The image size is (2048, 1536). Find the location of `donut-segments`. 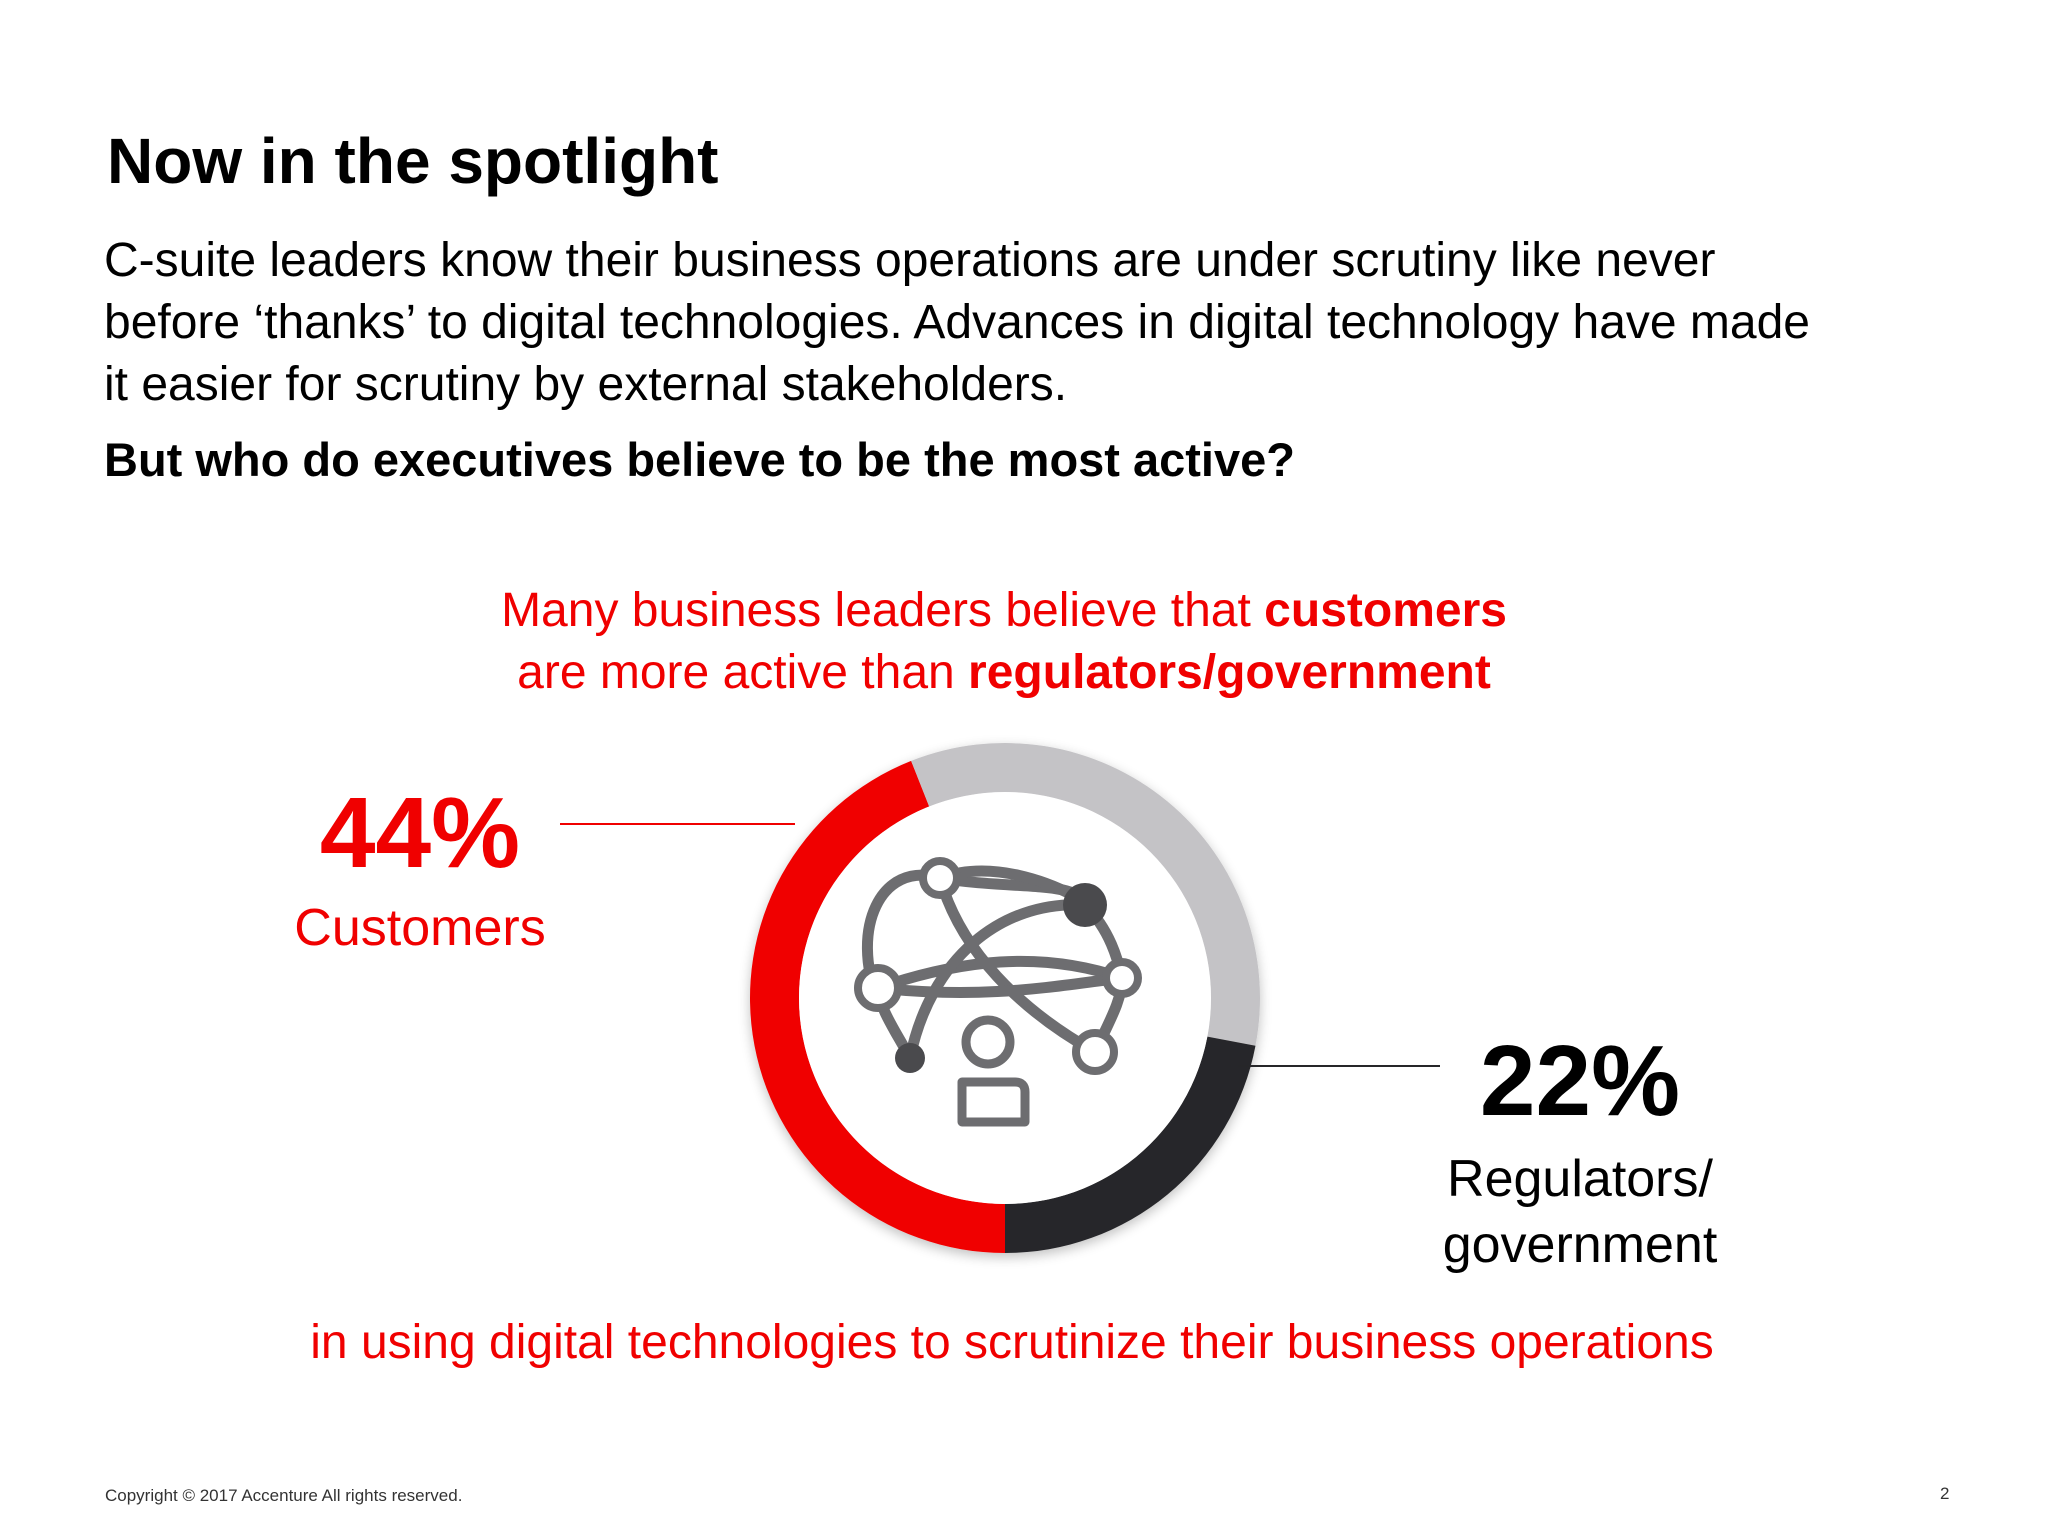

donut-segments is located at coordinates (1005, 998).